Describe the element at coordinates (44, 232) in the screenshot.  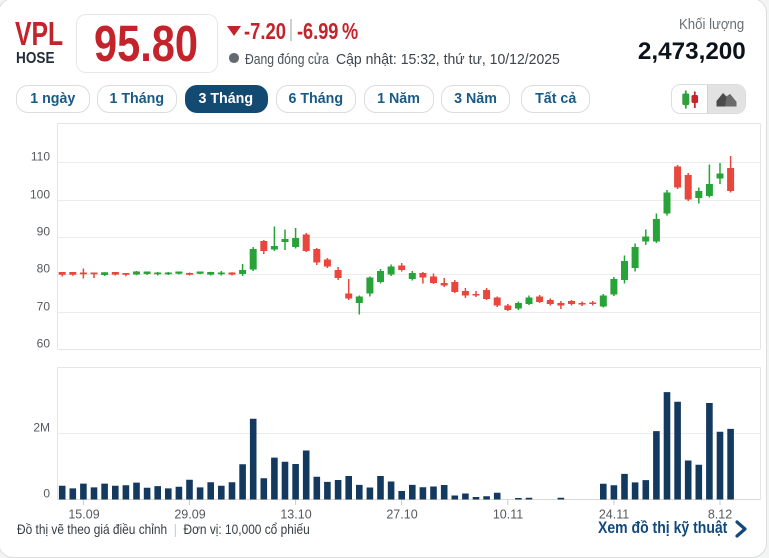
I see `svg-text: 90` at that location.